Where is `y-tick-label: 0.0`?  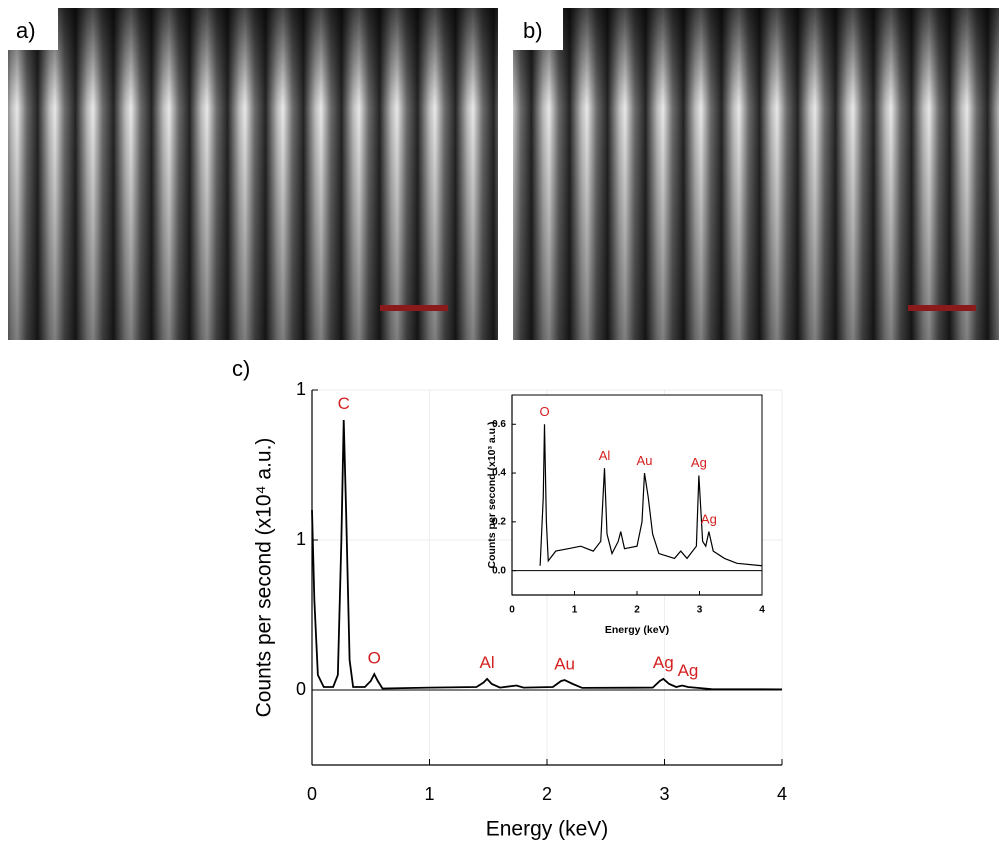
y-tick-label: 0.0 is located at coordinates (499, 570).